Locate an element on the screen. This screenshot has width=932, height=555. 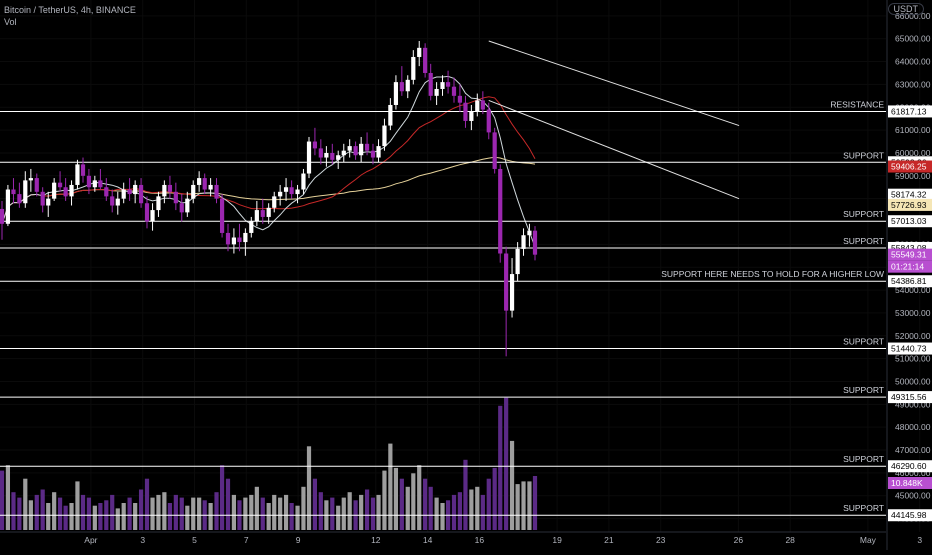
x-tick-label: 14 is located at coordinates (428, 540).